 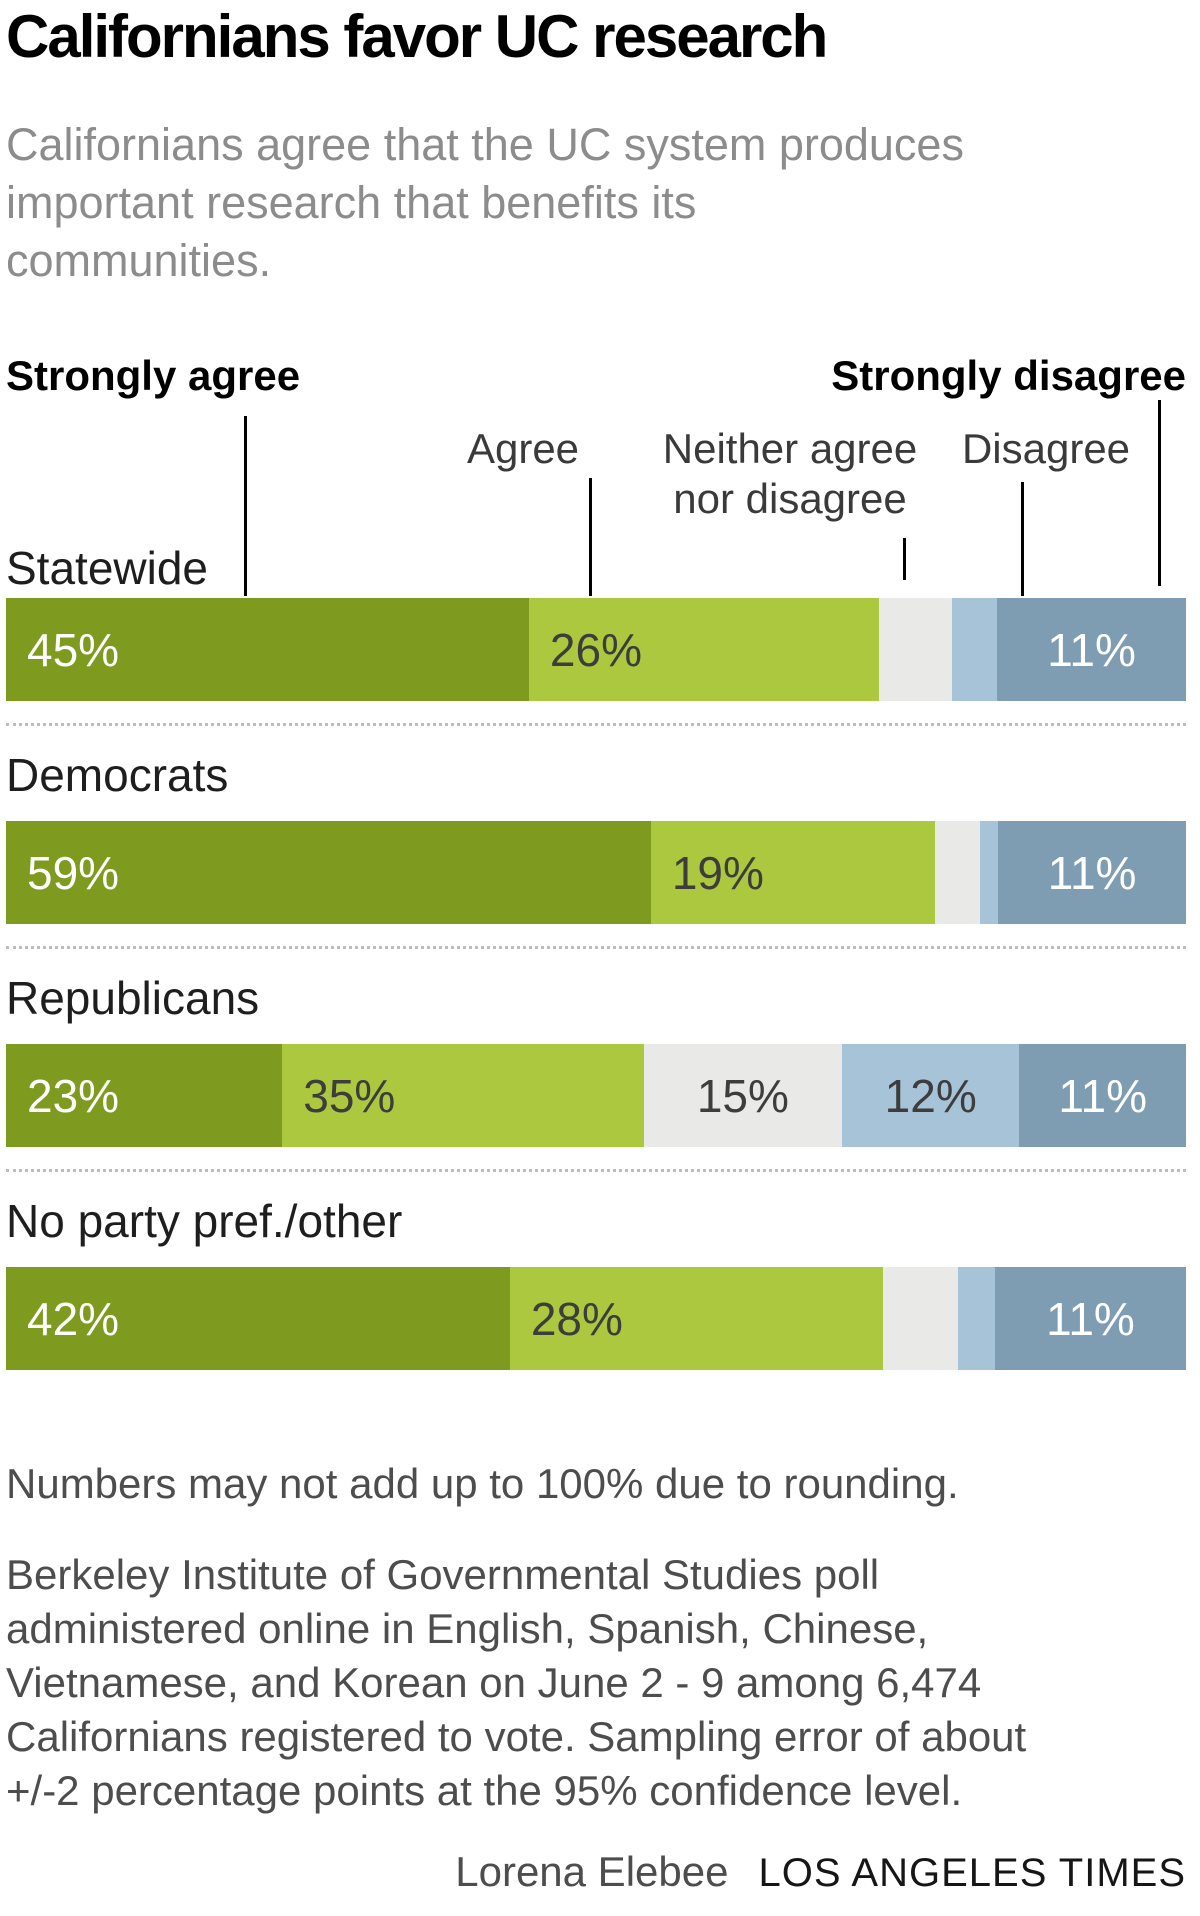 What do you see at coordinates (417, 36) in the screenshot?
I see `page-title: Californians favor UC research` at bounding box center [417, 36].